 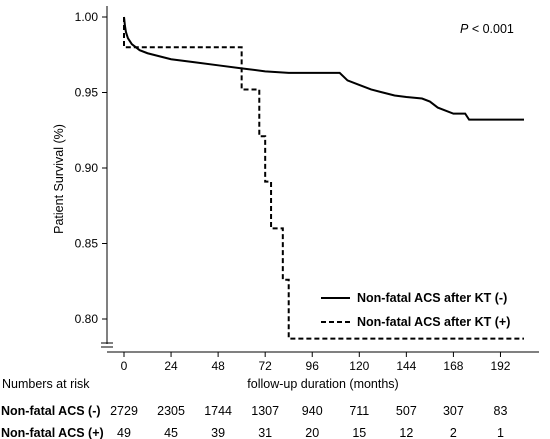 I want to click on x-tick-label: 144, so click(x=406, y=366).